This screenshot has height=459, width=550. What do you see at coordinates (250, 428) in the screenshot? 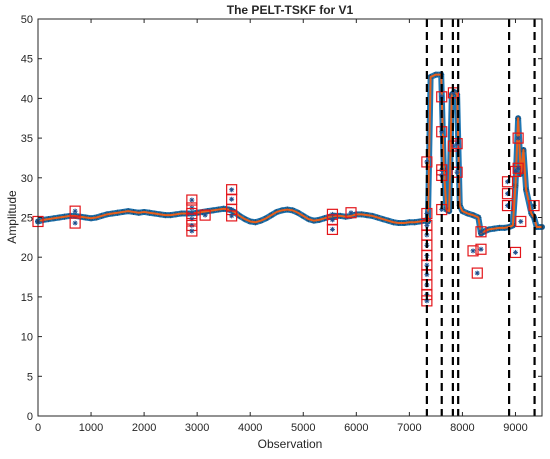
I see `x-tick-label: 4000` at bounding box center [250, 428].